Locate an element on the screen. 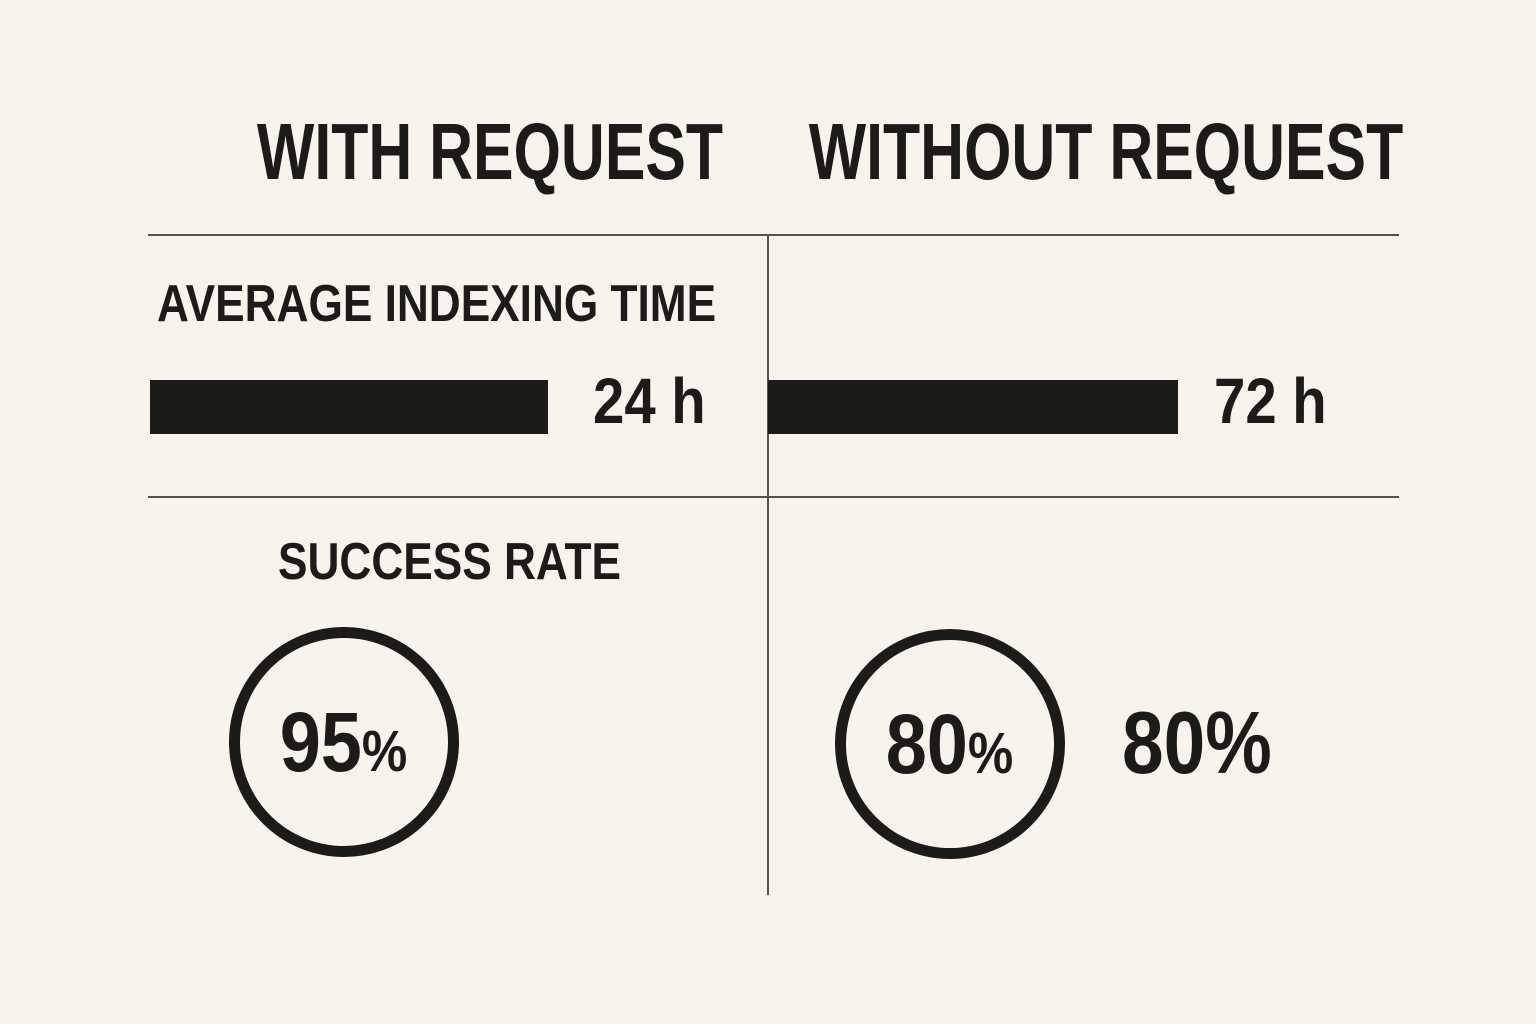  divider-vertical-columns is located at coordinates (768, 564).